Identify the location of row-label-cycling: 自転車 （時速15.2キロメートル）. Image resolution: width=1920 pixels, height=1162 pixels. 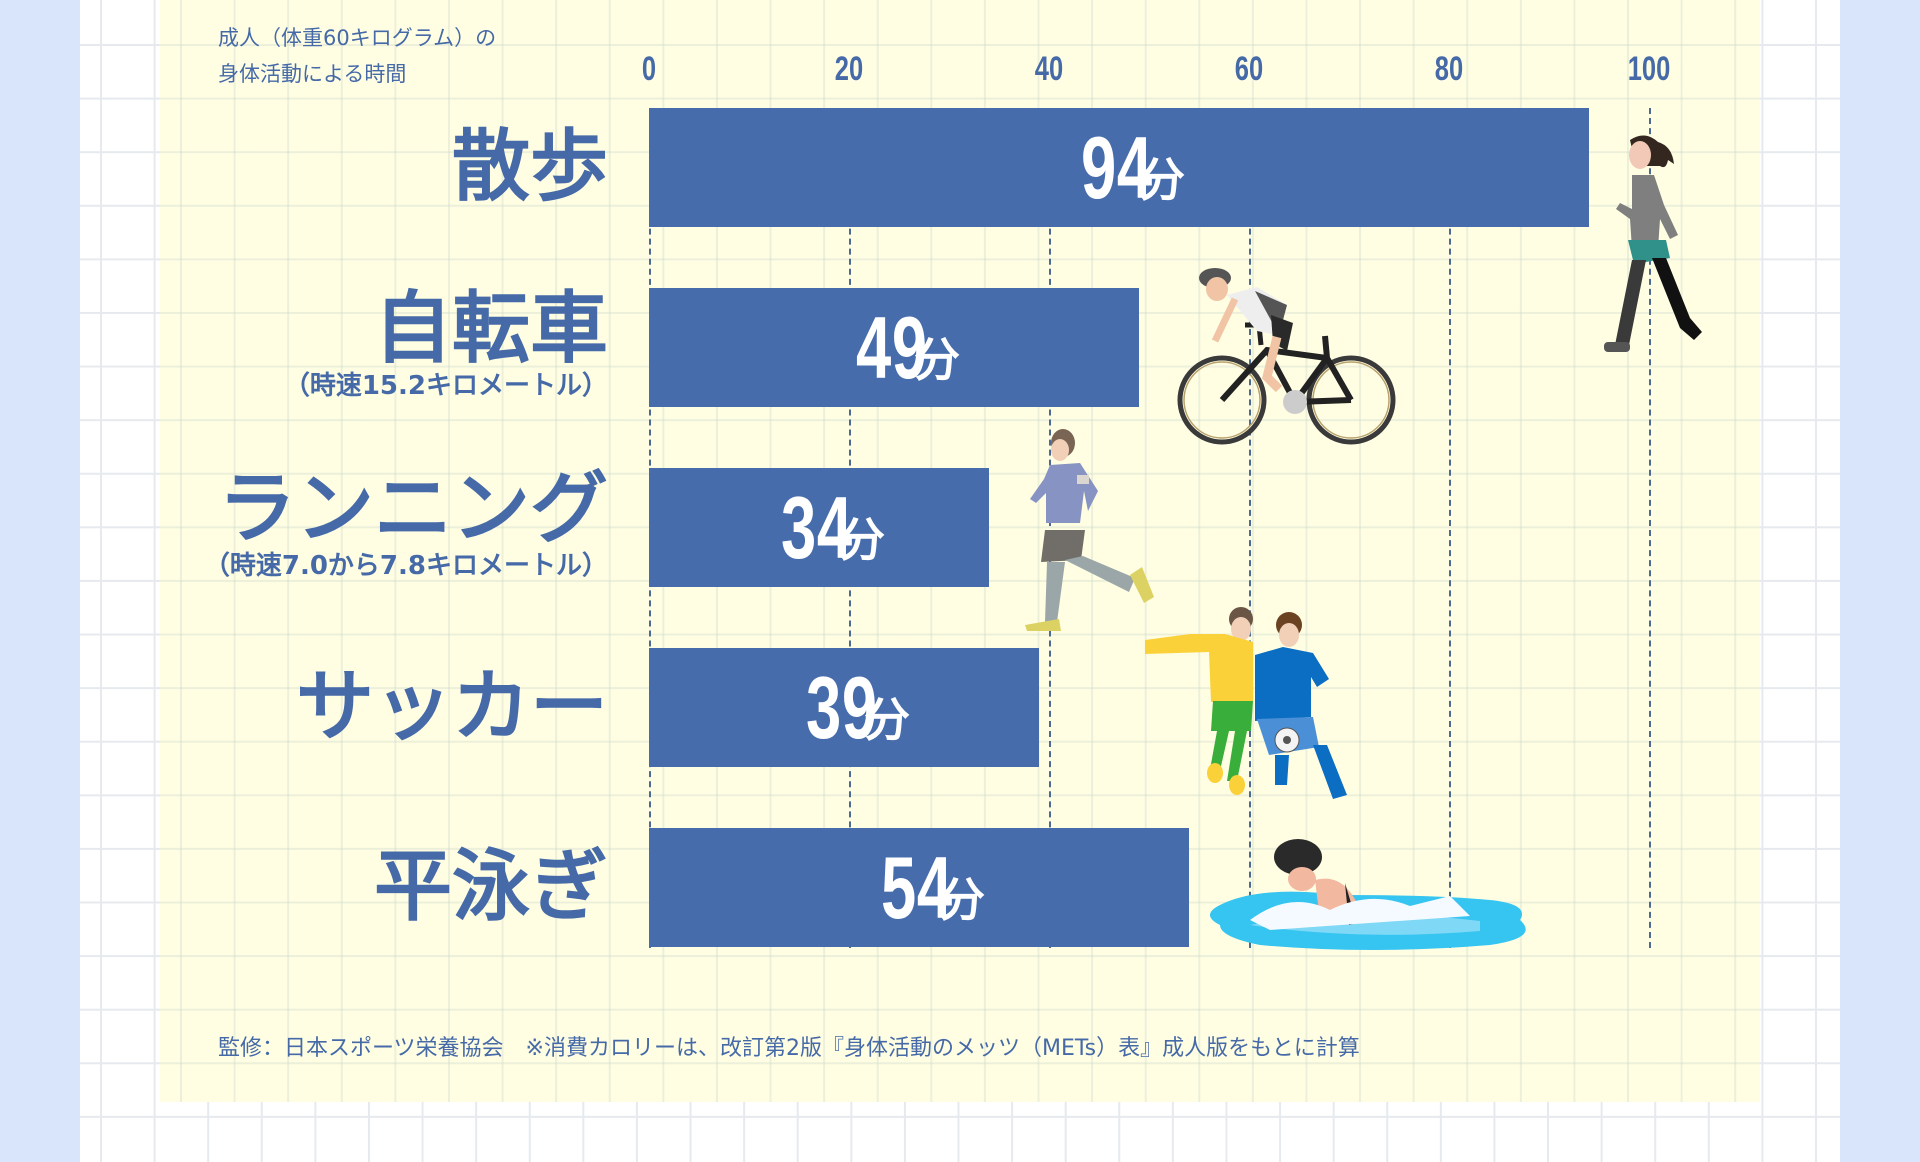
(446, 343).